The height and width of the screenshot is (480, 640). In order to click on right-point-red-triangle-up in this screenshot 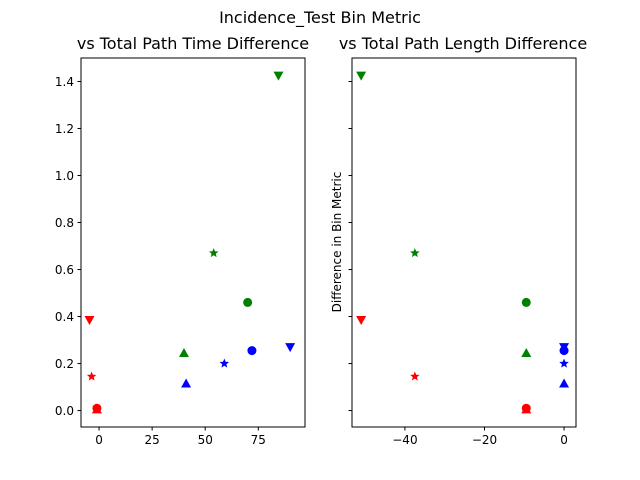, I will do `click(526, 409)`.